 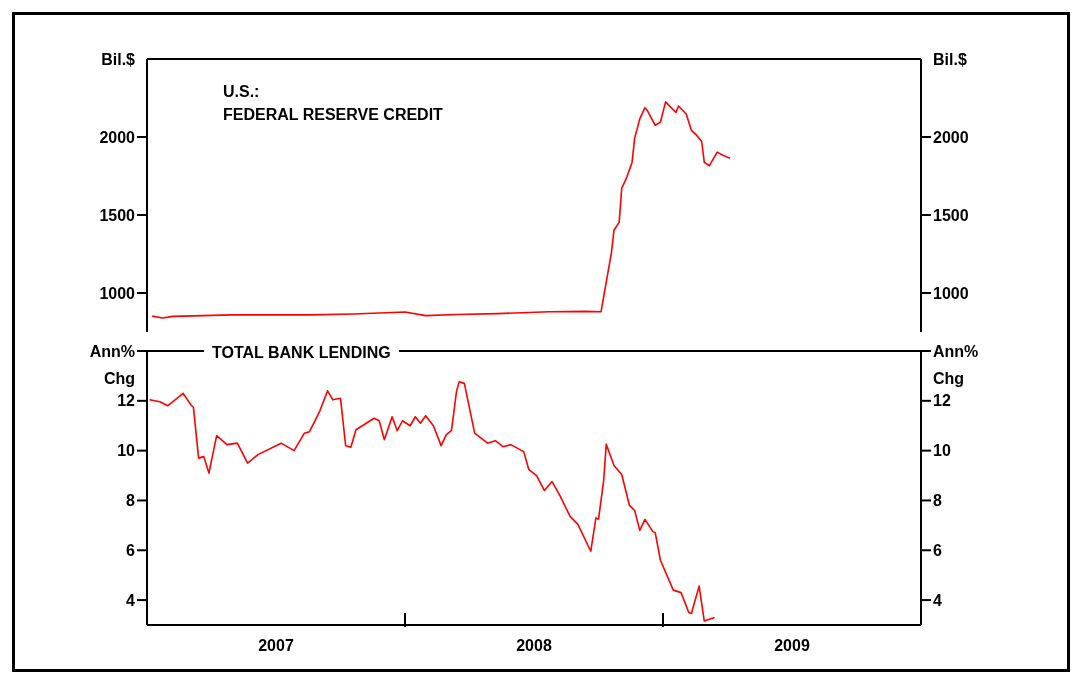 I want to click on y2-tick-label: 1500, so click(x=951, y=215).